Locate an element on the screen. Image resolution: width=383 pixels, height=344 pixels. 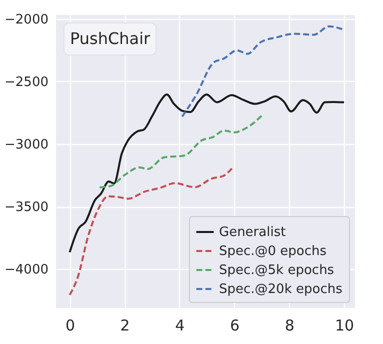
x-tick-label: 2 is located at coordinates (125, 325).